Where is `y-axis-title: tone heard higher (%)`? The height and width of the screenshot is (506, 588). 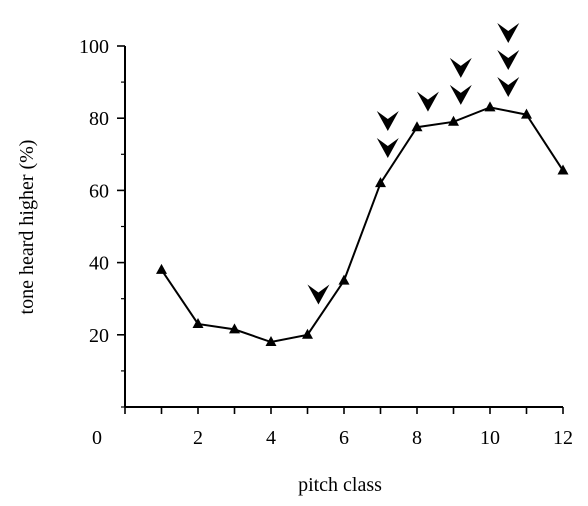 y-axis-title: tone heard higher (%) is located at coordinates (27, 227).